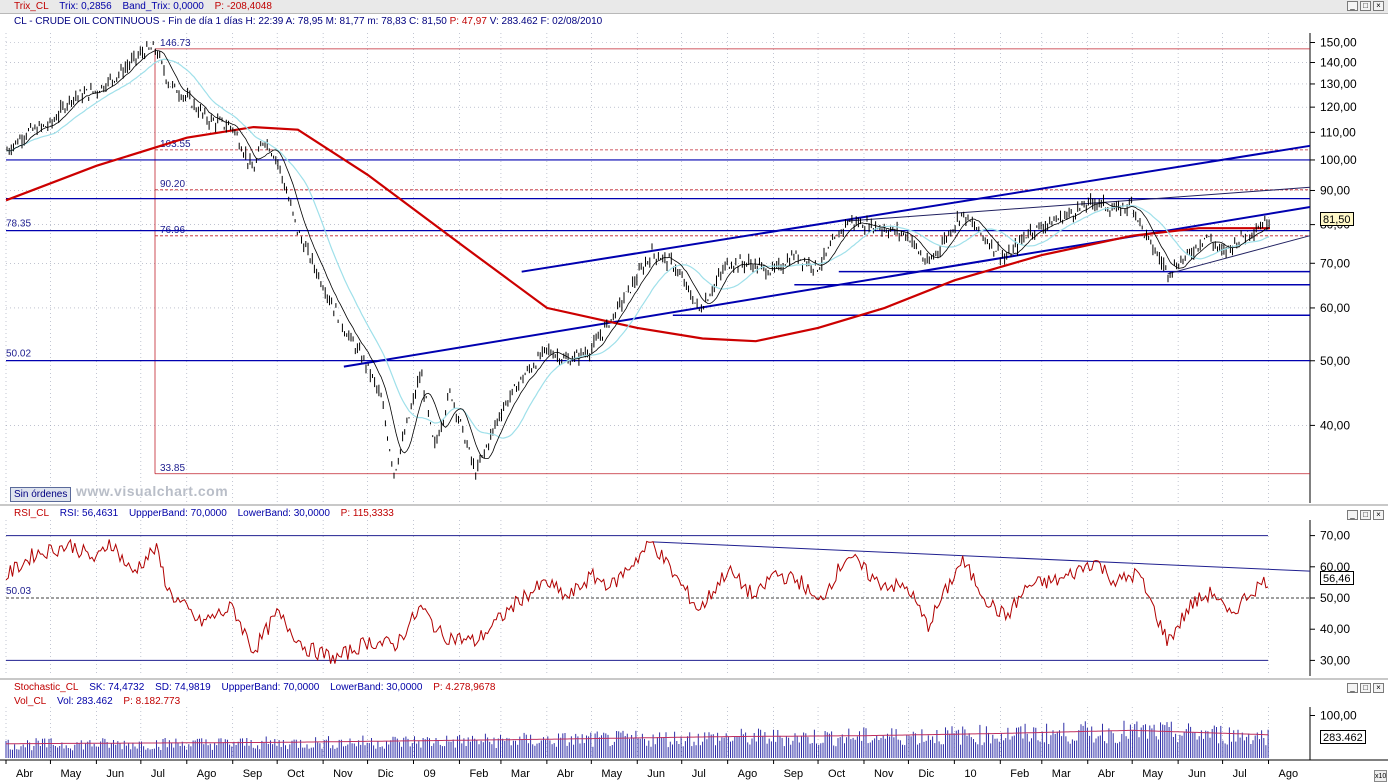 This screenshot has width=1388, height=783. I want to click on time-tick-label: Oct, so click(836, 774).